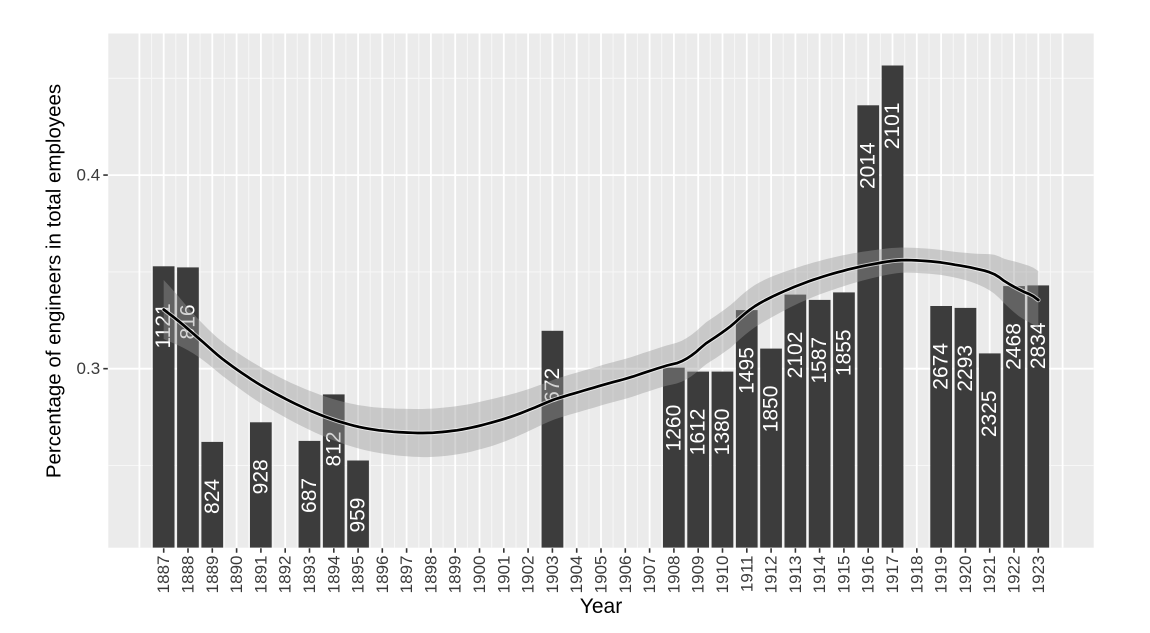 The width and height of the screenshot is (1150, 633). What do you see at coordinates (771, 575) in the screenshot?
I see `svg-text: 1912` at bounding box center [771, 575].